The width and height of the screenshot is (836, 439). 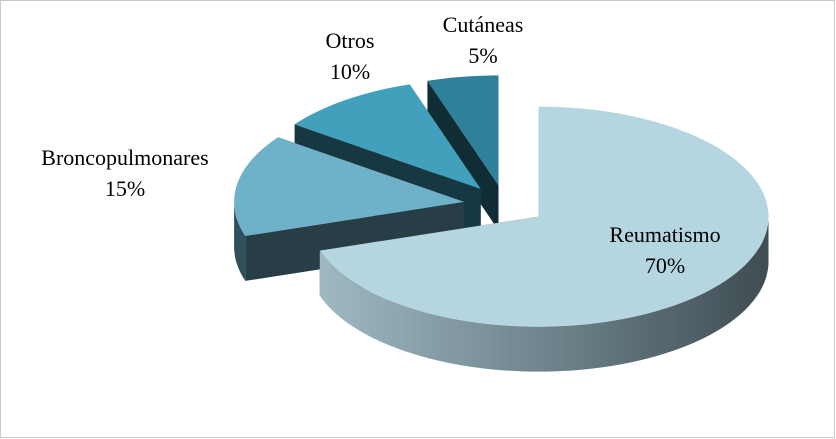 I want to click on value-label: 15%, so click(x=125, y=188).